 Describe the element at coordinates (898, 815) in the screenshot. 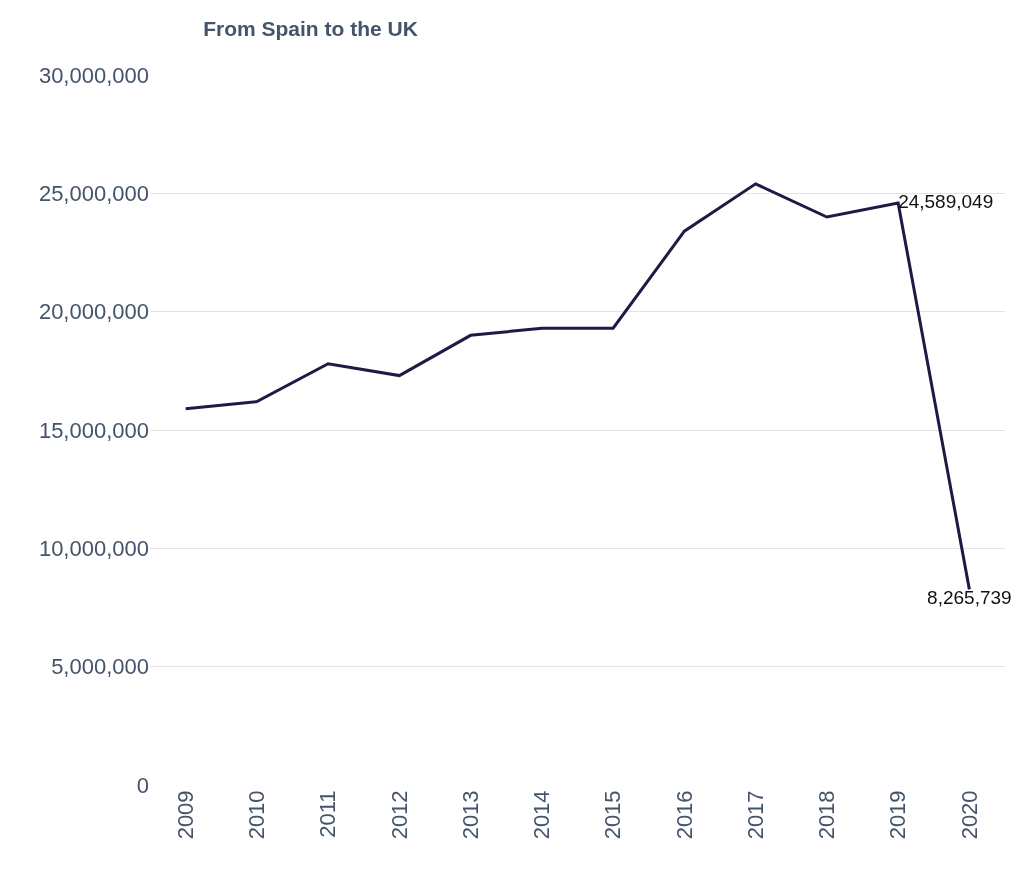

I see `x-tick-label: 2019` at that location.